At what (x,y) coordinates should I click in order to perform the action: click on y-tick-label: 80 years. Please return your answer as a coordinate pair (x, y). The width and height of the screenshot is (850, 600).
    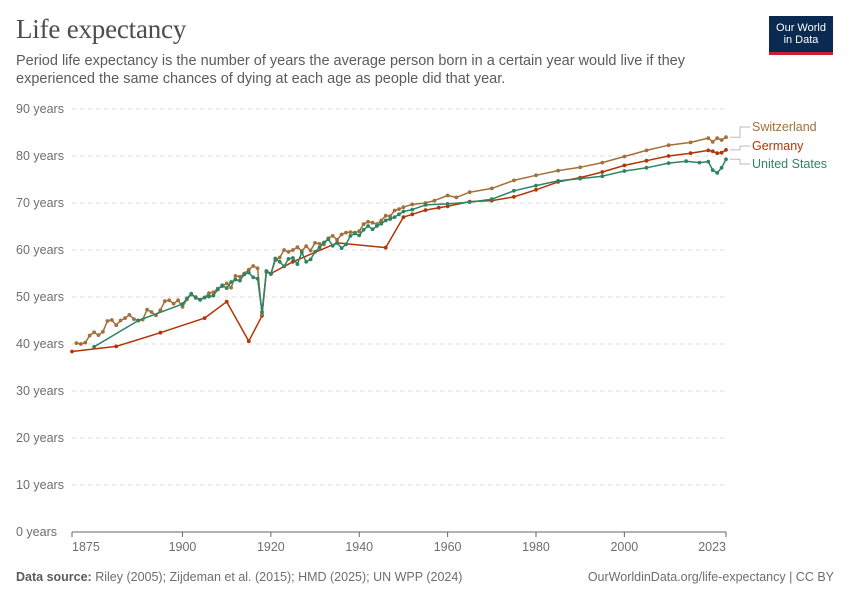
    Looking at the image, I should click on (40, 156).